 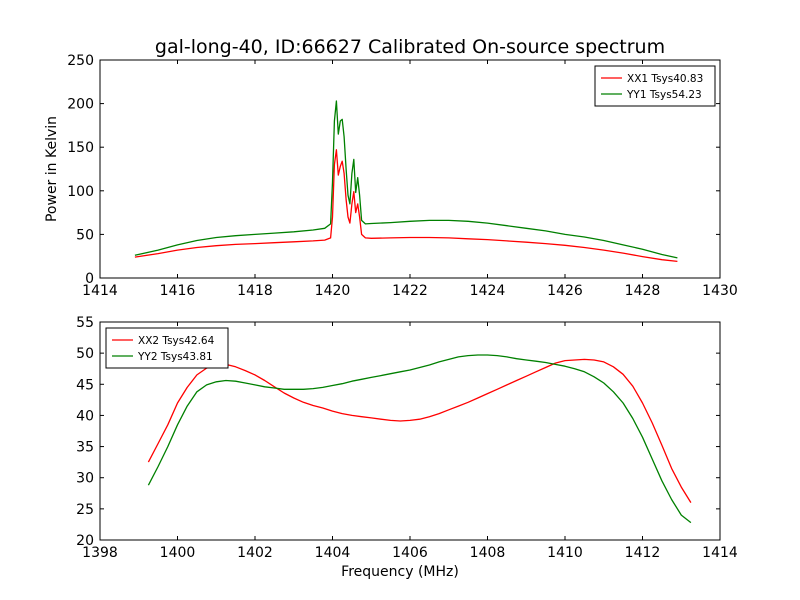 I want to click on y-tick-label: 30, so click(x=85, y=479).